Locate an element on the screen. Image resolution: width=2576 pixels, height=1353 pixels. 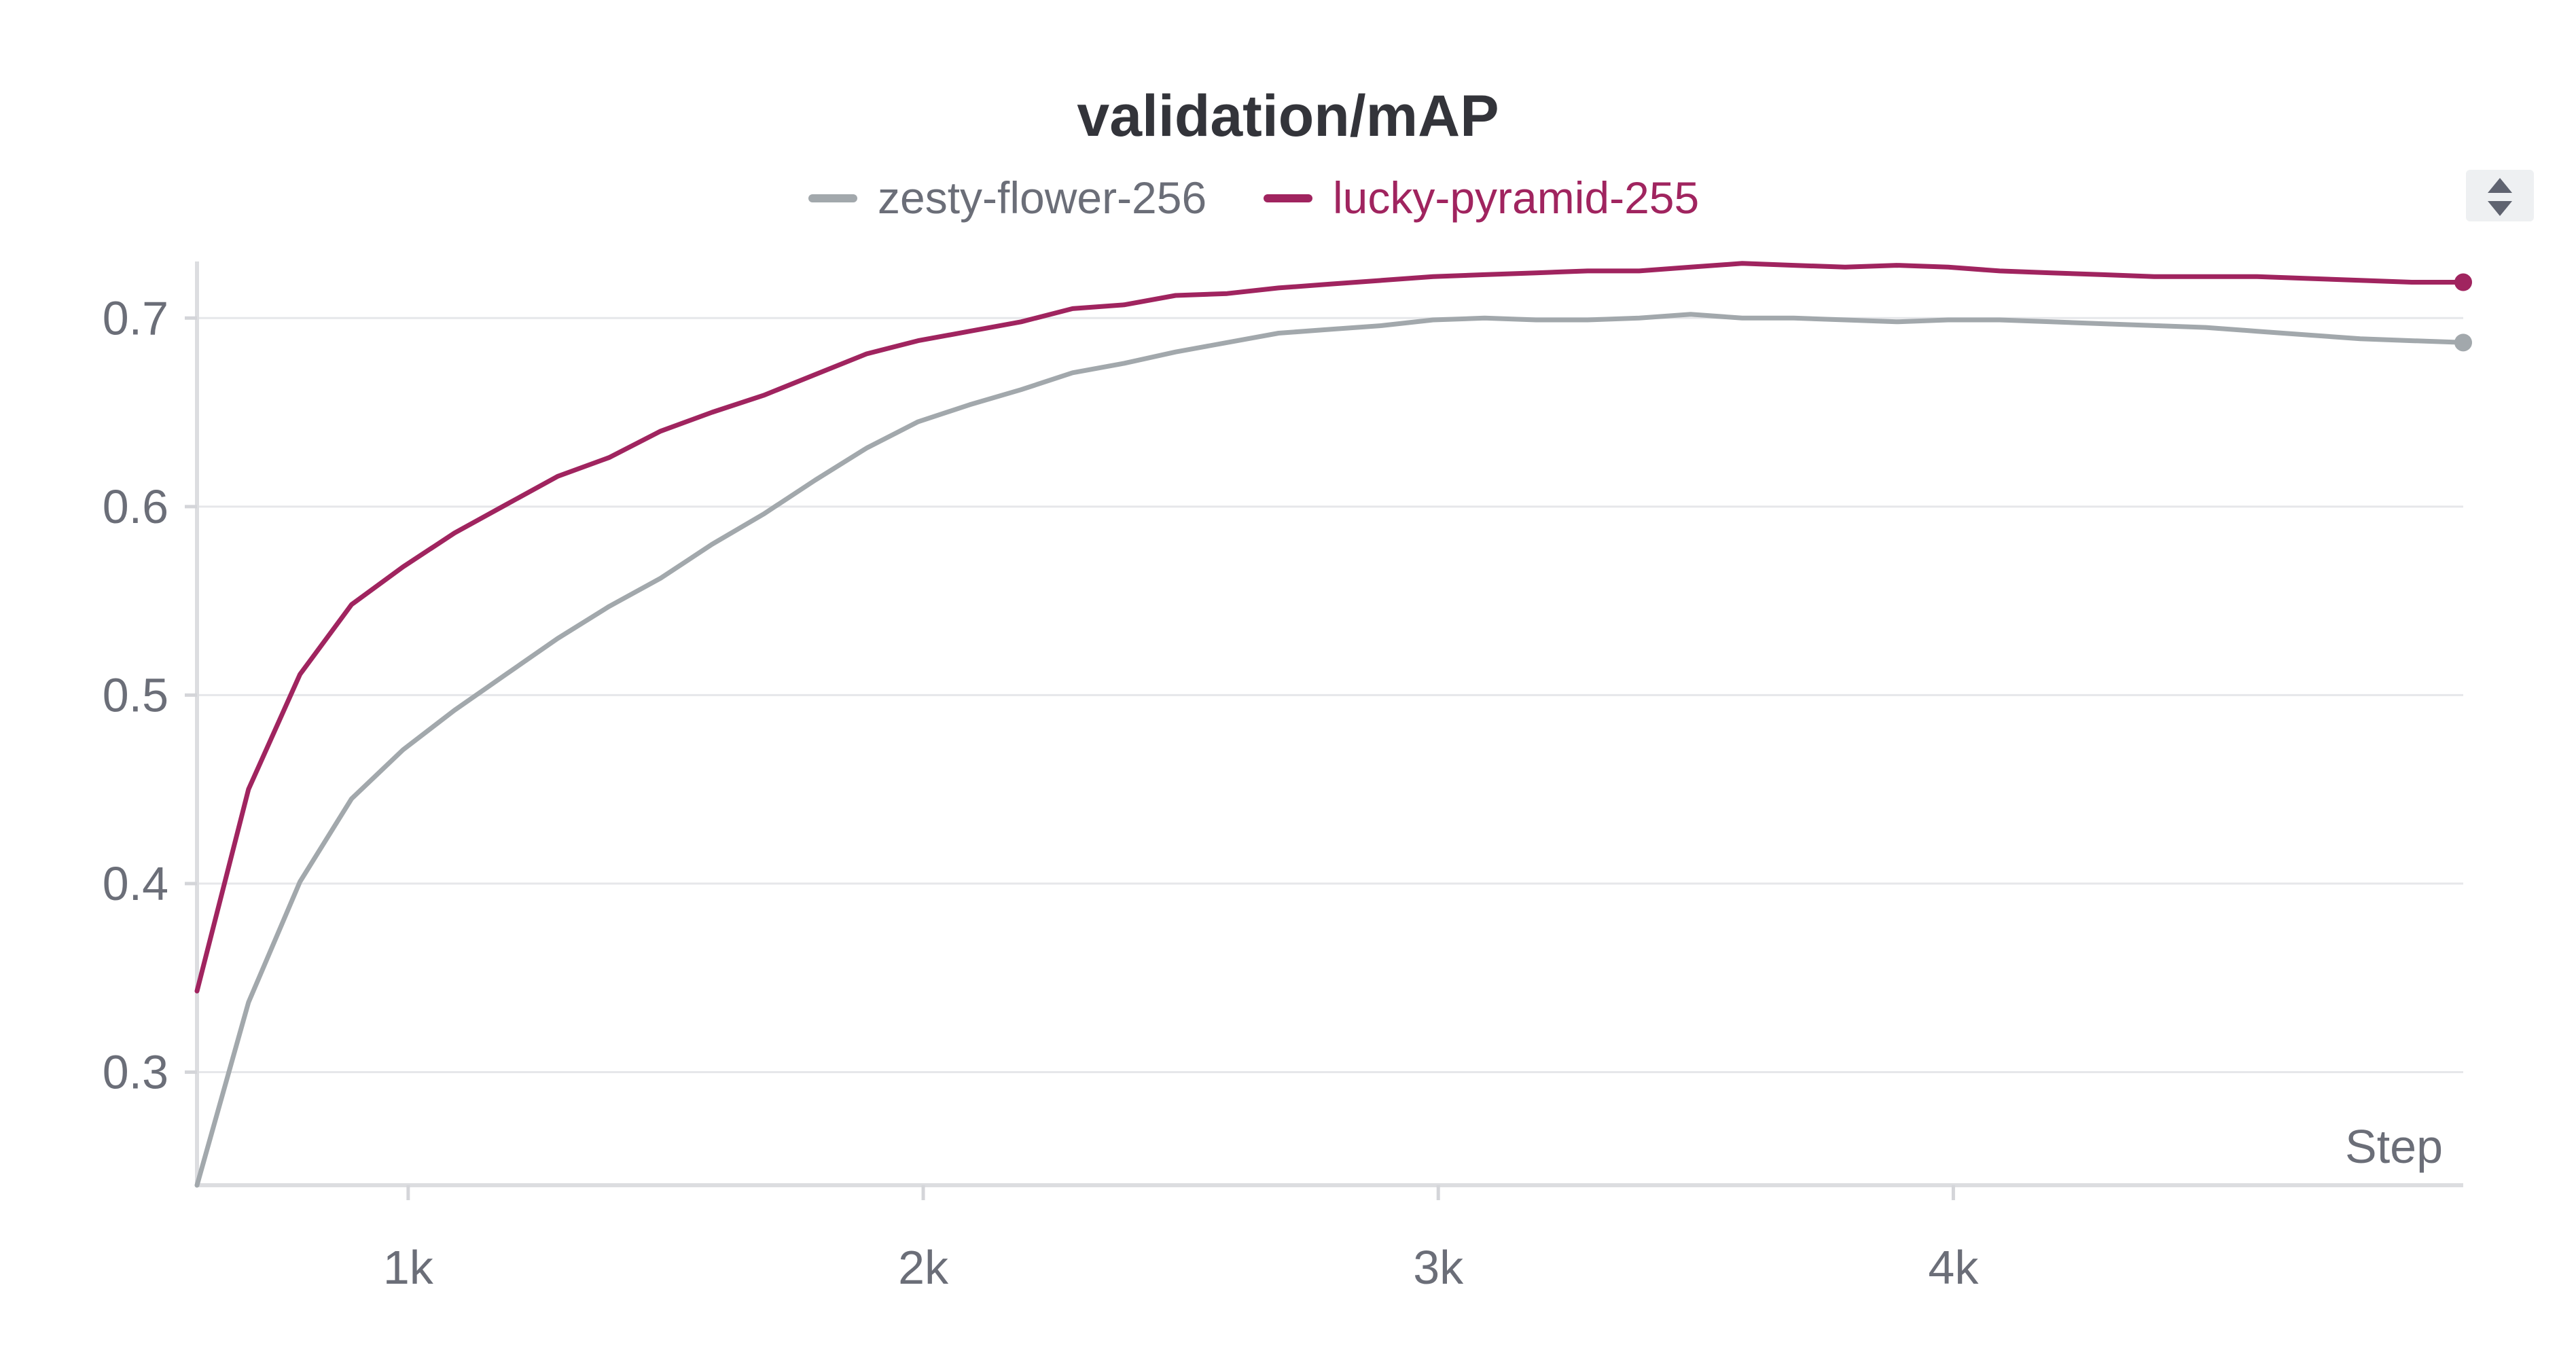
x-tick-label: 4k is located at coordinates (1953, 1267).